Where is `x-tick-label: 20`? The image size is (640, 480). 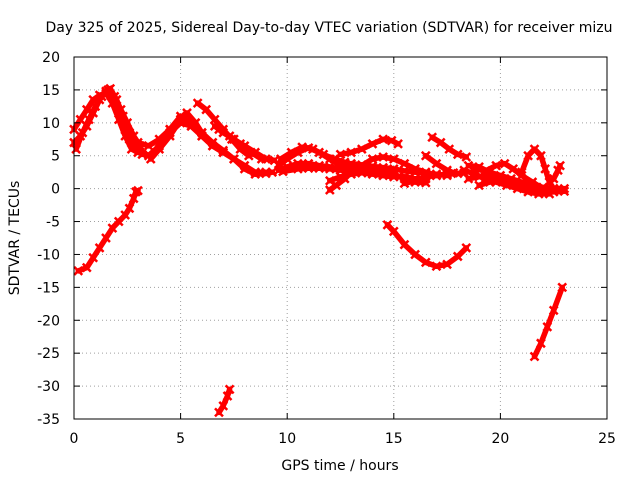 x-tick-label: 20 is located at coordinates (500, 439).